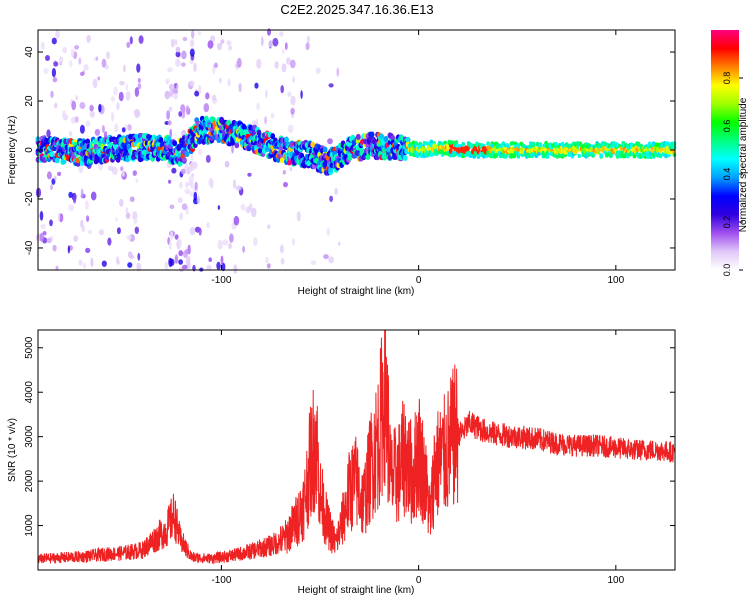  Describe the element at coordinates (419, 280) in the screenshot. I see `spectrogram-x-tick-label: 0` at that location.